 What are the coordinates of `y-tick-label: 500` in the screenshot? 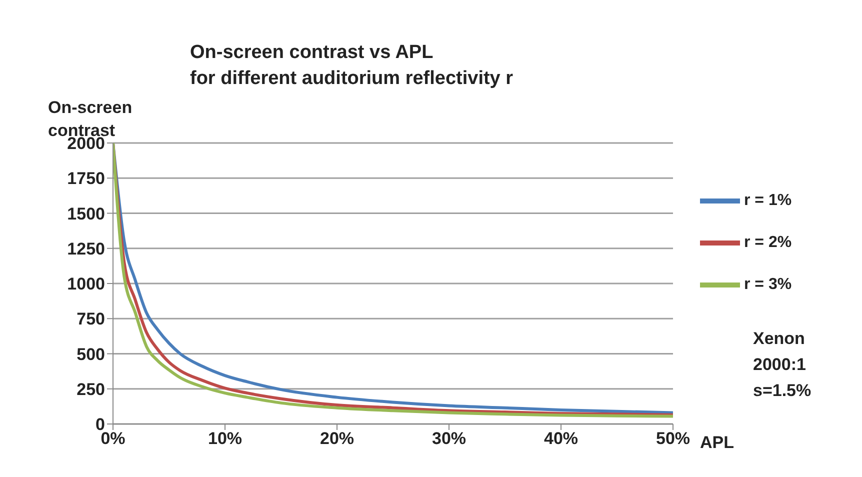 It's located at (90, 354).